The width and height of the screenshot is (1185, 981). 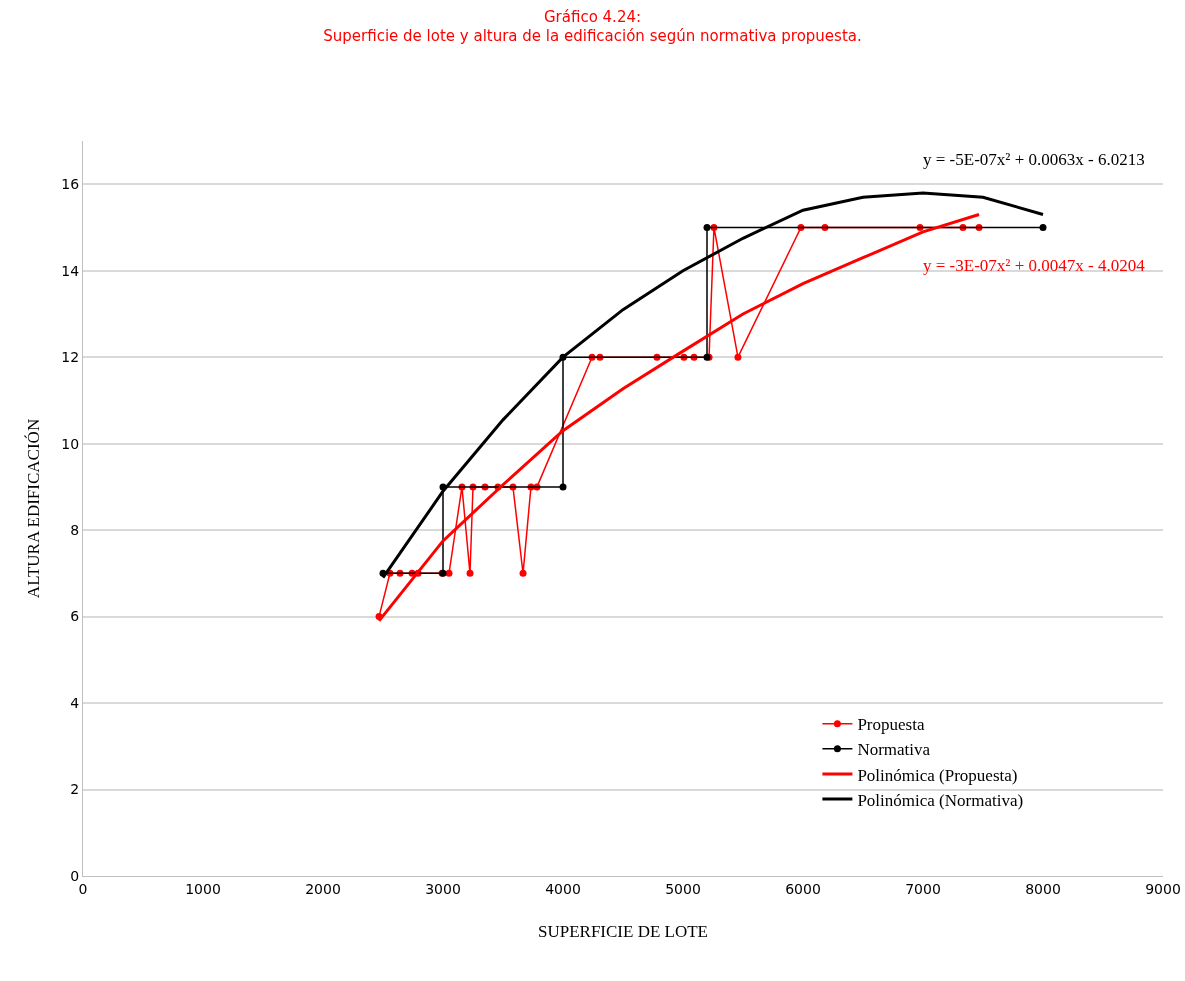 I want to click on x-tick-label: 4000, so click(x=563, y=888).